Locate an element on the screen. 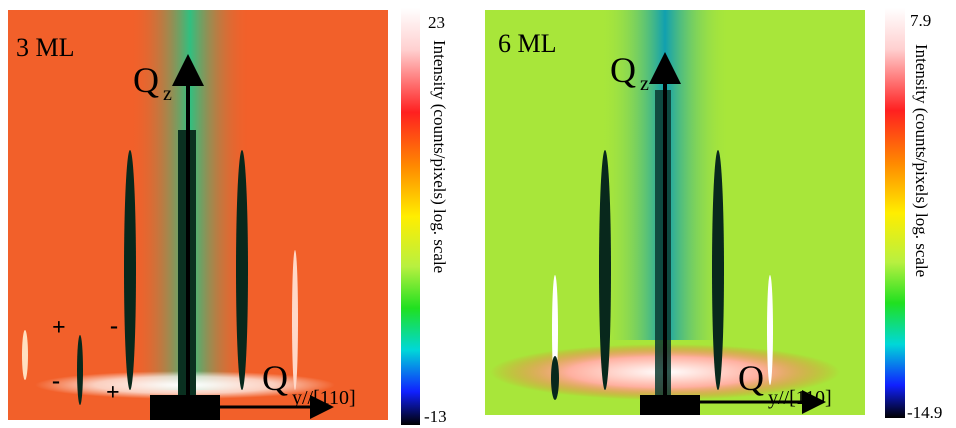  panel-label: 6 ML is located at coordinates (527, 43).